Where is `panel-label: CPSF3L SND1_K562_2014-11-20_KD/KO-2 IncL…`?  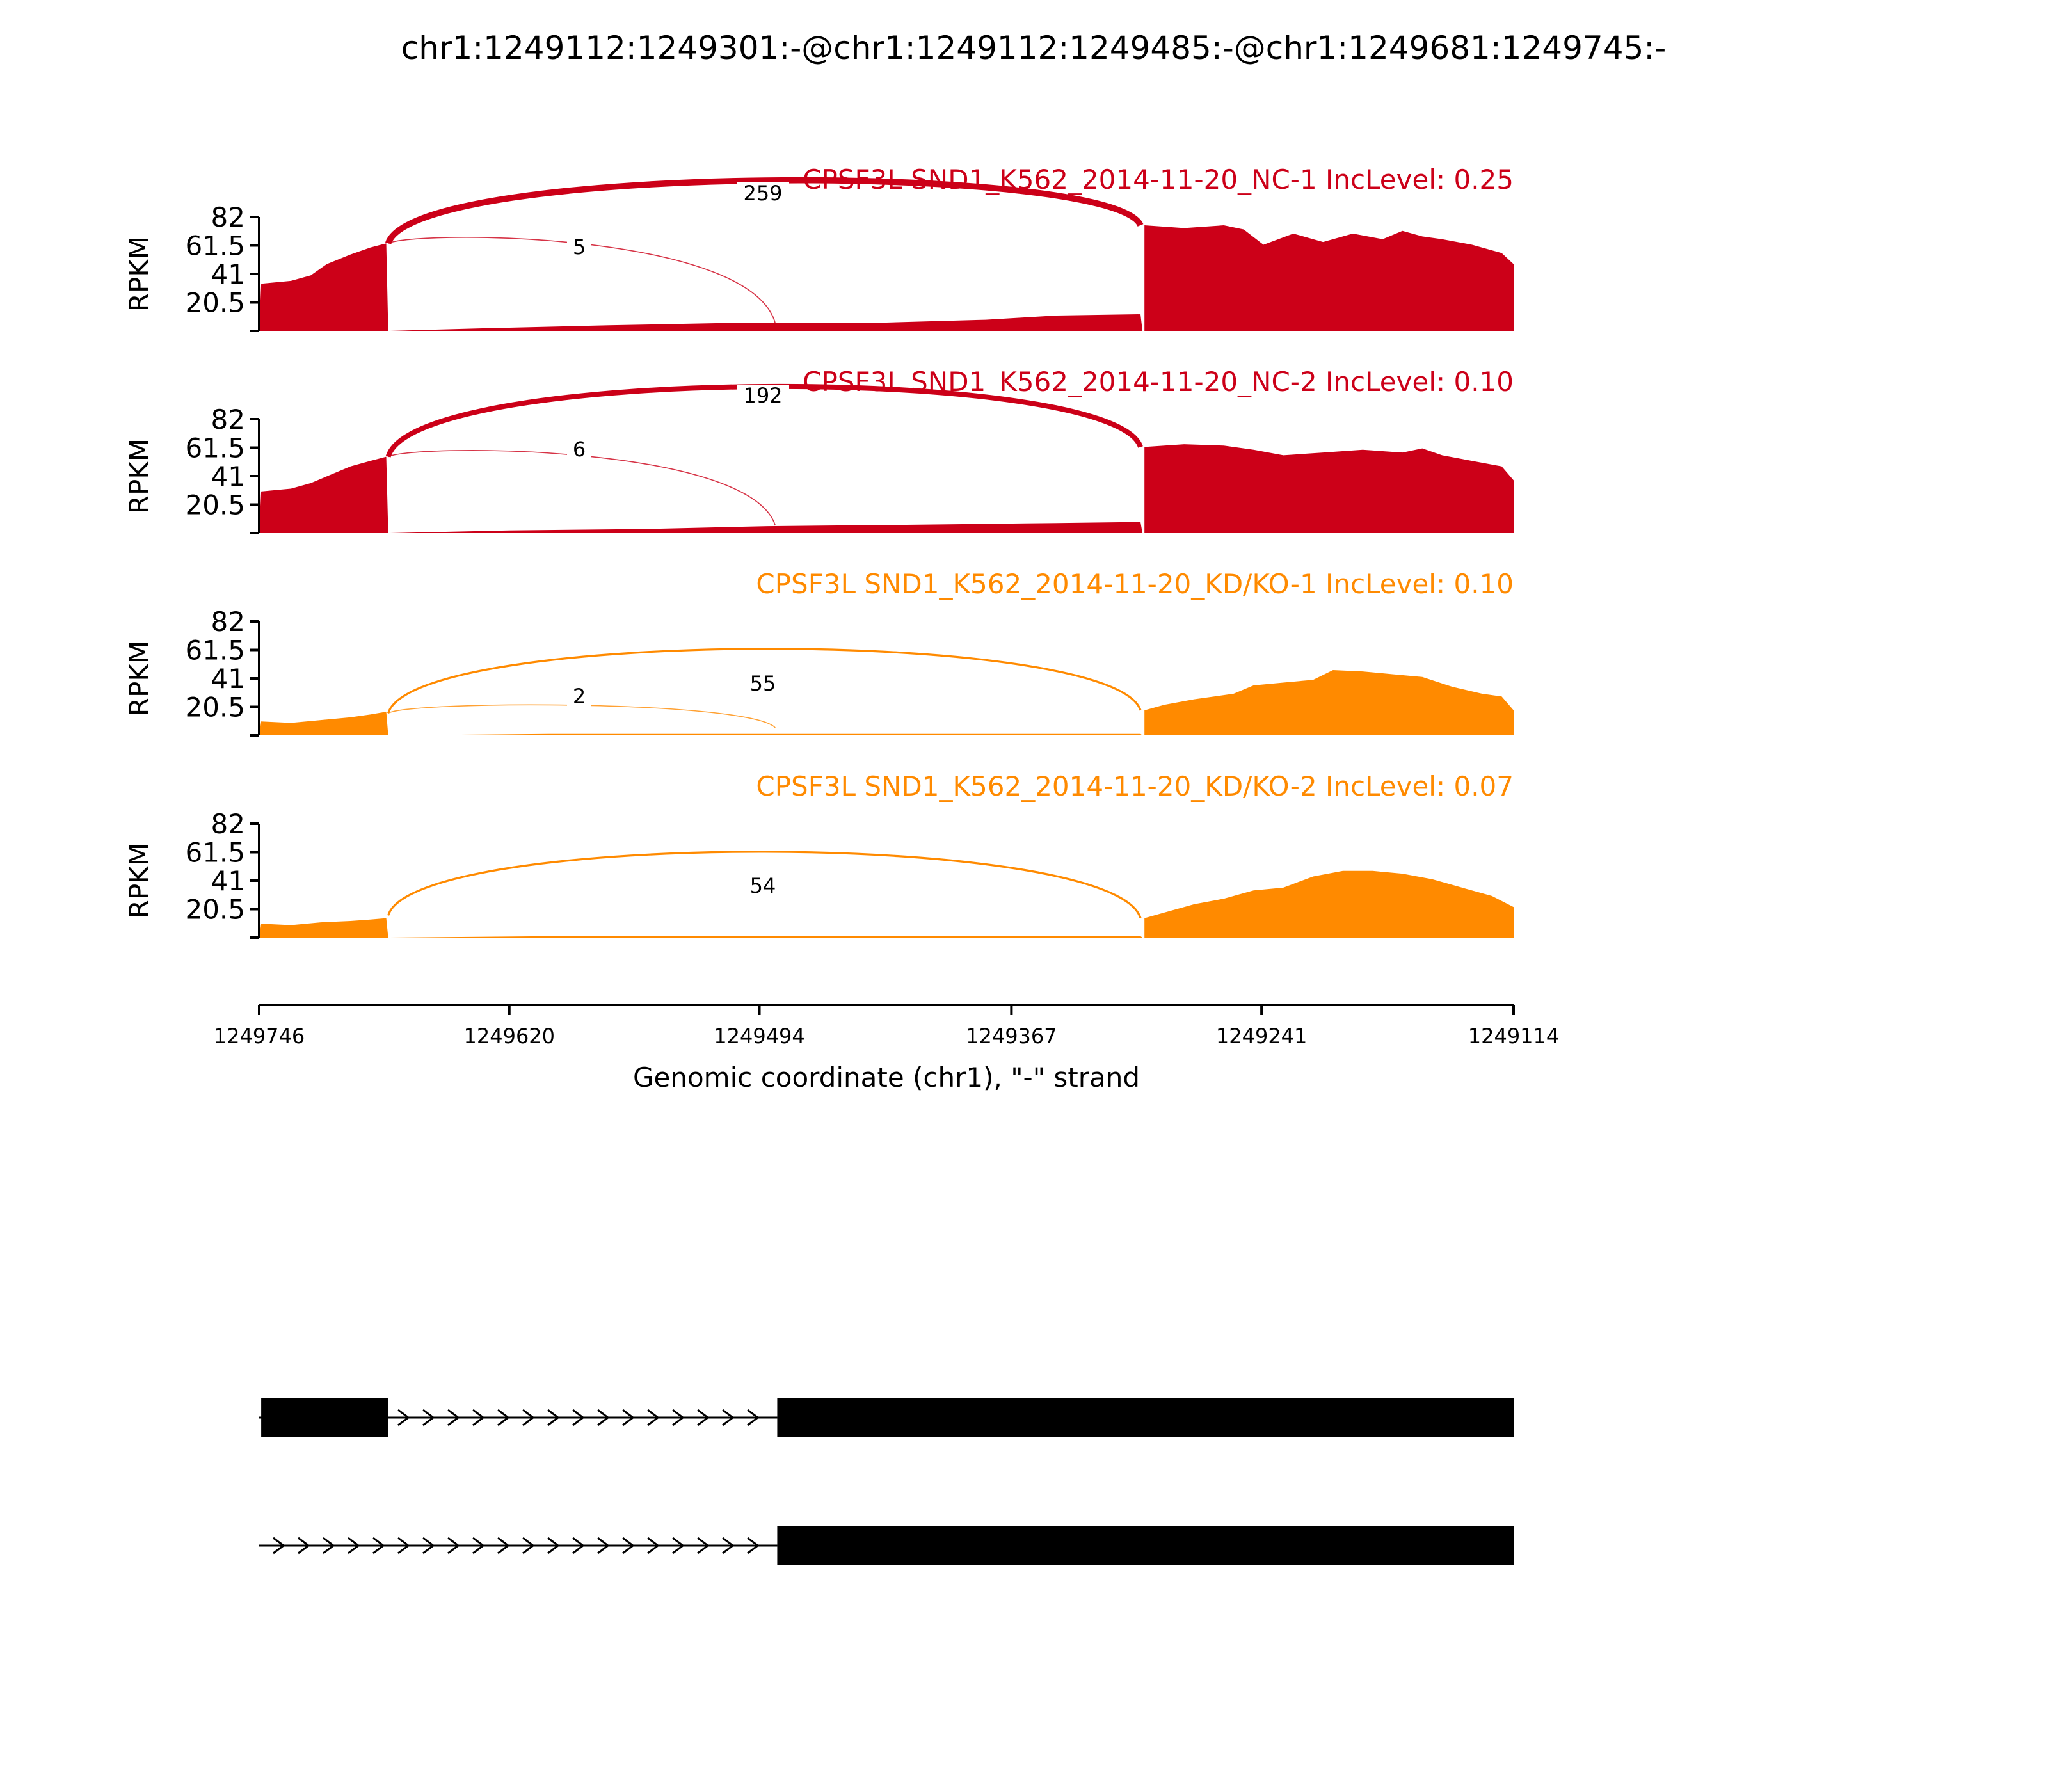
panel-label: CPSF3L SND1_K562_2014-11-20_KD/KO-2 IncL… is located at coordinates (1135, 786).